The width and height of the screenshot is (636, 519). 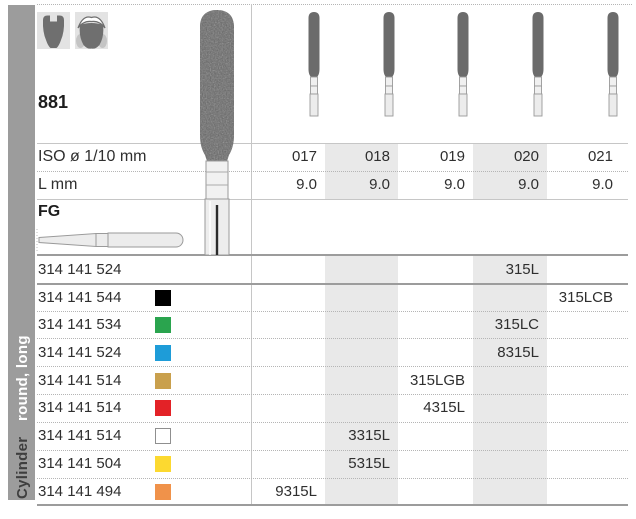 What do you see at coordinates (53, 102) in the screenshot?
I see `product-number: 881` at bounding box center [53, 102].